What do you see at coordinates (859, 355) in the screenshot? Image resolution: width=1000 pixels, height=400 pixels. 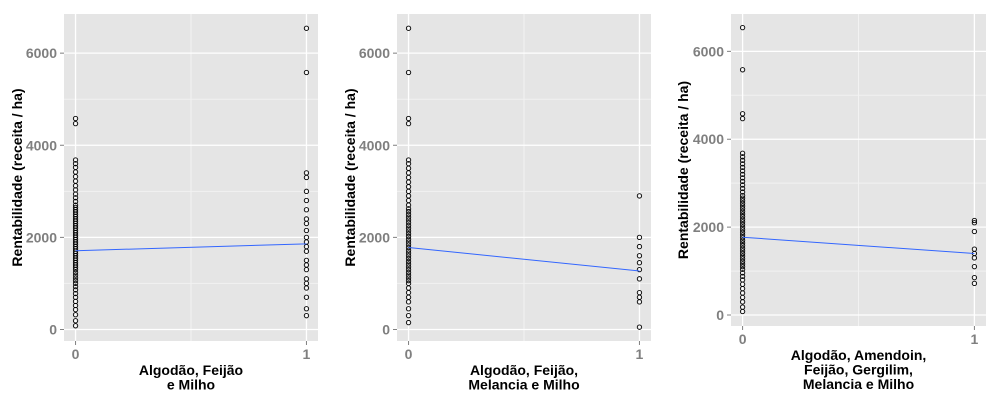 I see `x-axis-title-line: Algodão, Amendoin,` at bounding box center [859, 355].